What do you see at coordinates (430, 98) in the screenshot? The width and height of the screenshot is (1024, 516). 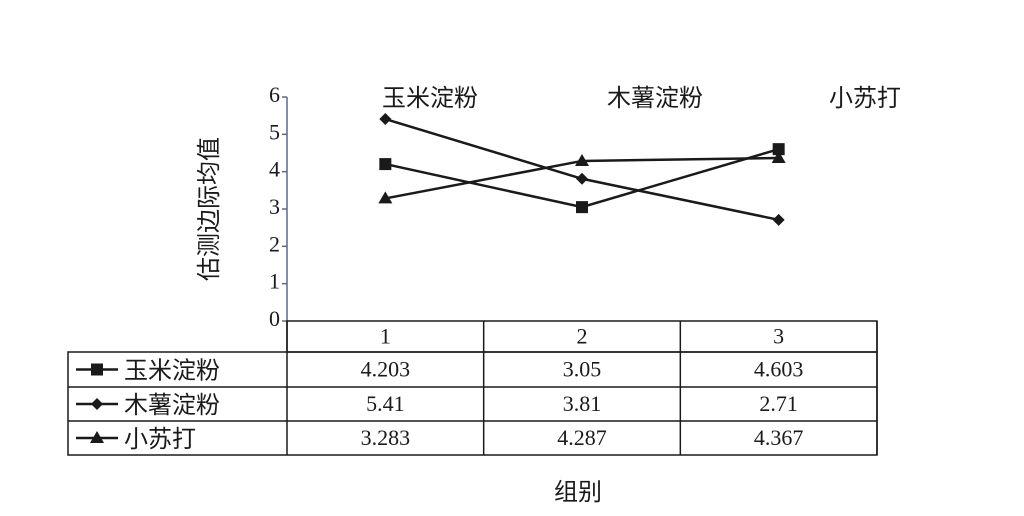 I see `annotation: 玉米淀粉` at bounding box center [430, 98].